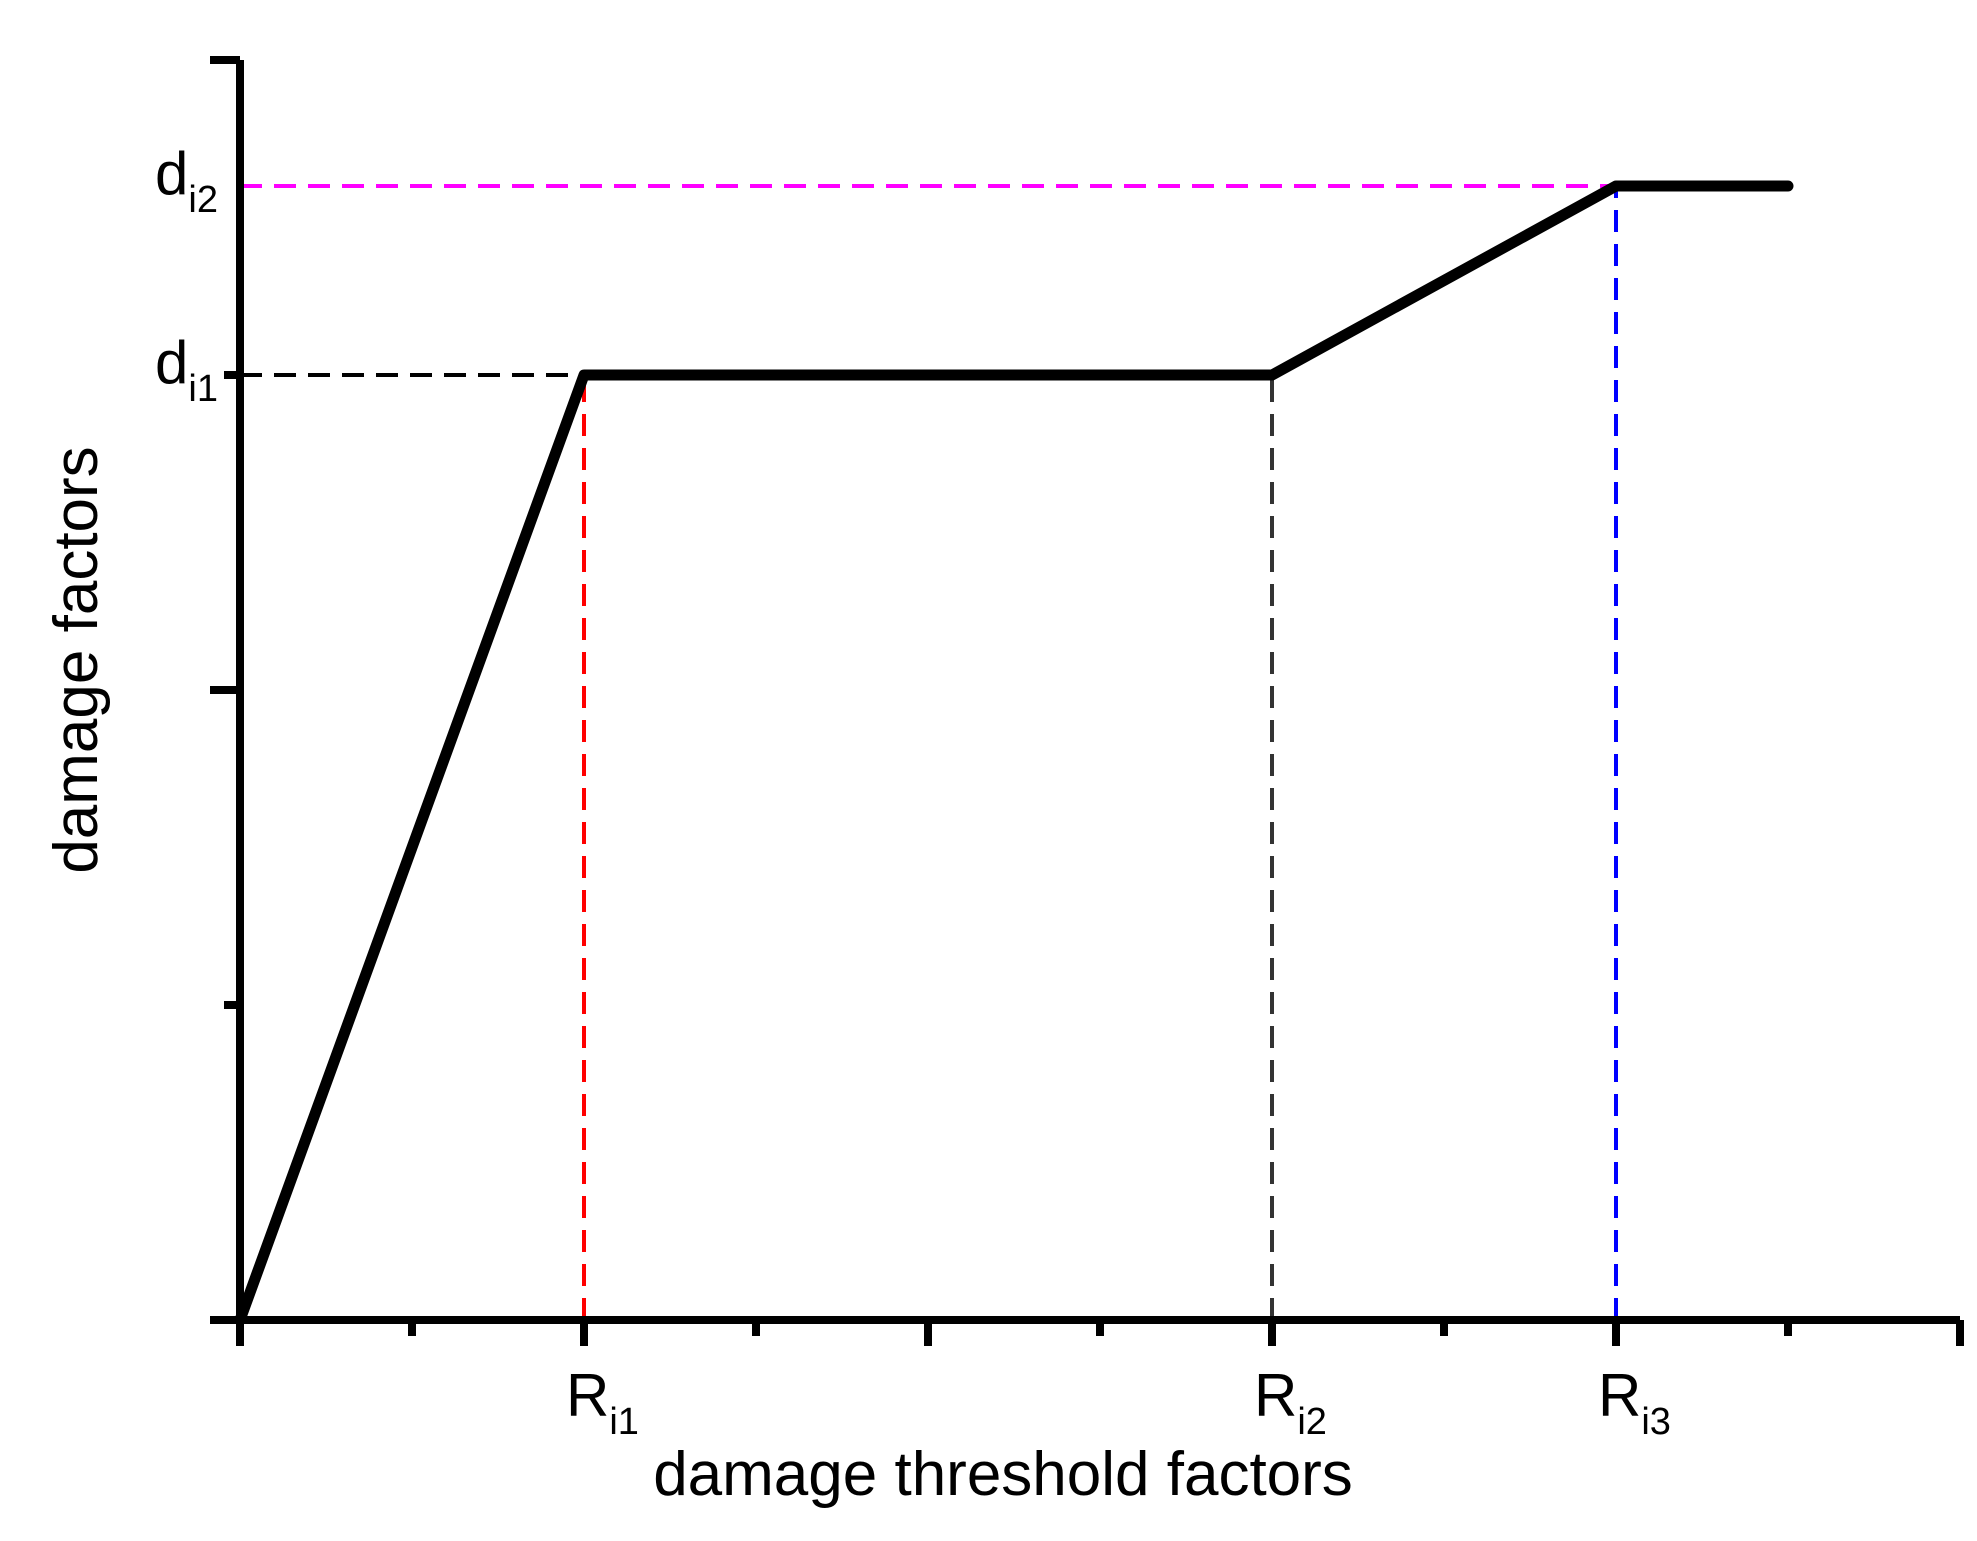 Image resolution: width=1977 pixels, height=1541 pixels. I want to click on x-tick-label-Ri3: Ri3, so click(1634, 1402).